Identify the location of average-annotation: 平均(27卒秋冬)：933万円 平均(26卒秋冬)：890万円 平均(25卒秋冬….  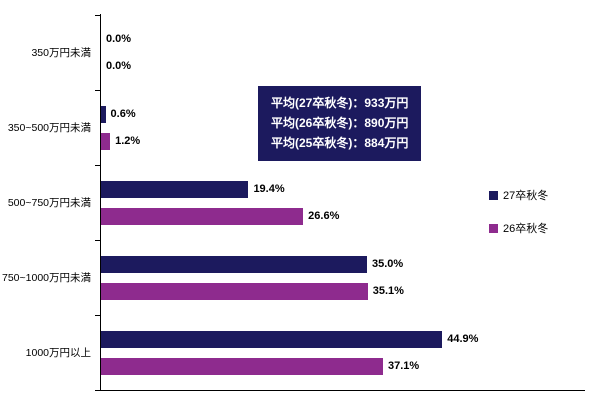
(340, 124).